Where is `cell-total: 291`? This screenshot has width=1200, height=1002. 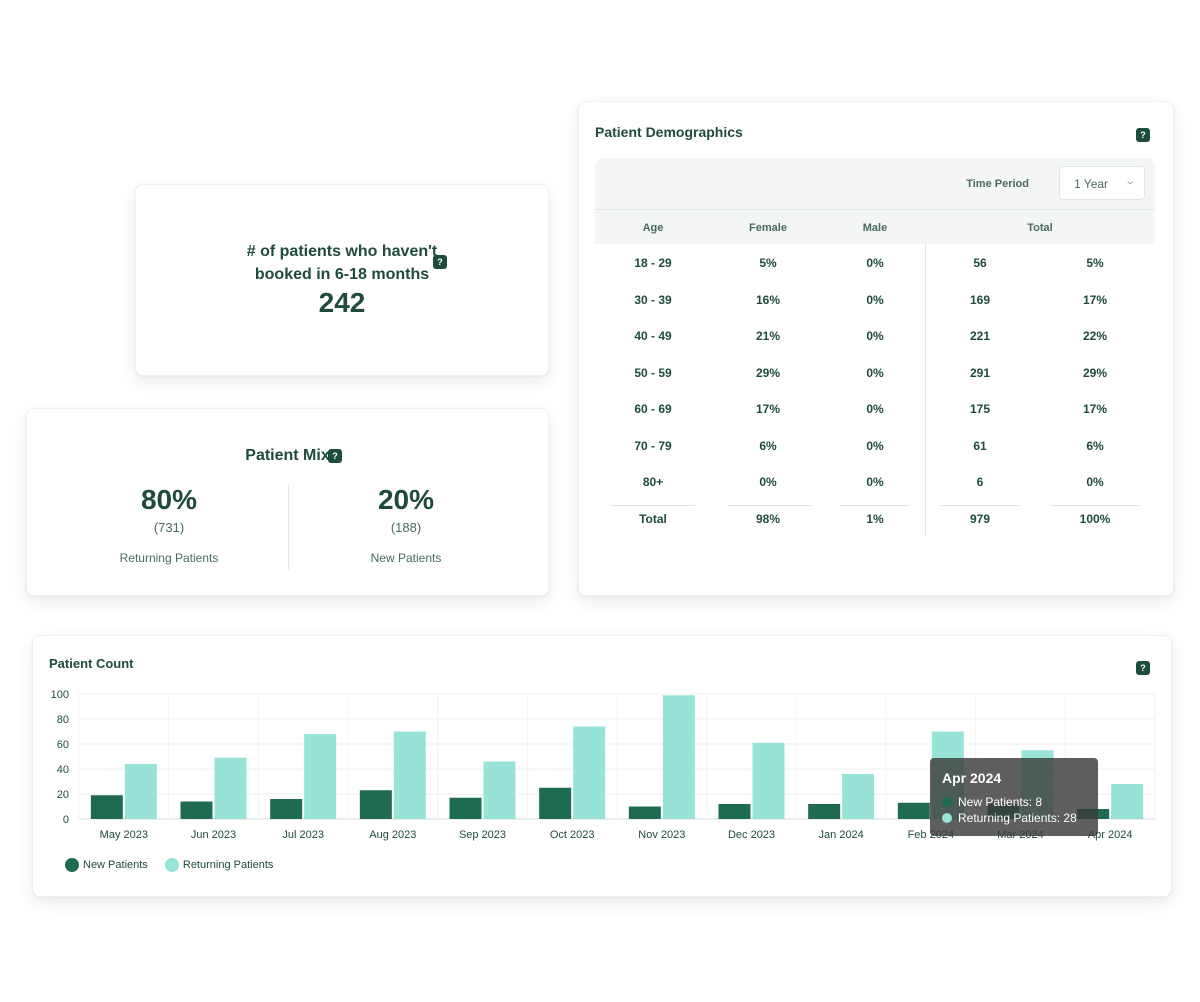
cell-total: 291 is located at coordinates (980, 372).